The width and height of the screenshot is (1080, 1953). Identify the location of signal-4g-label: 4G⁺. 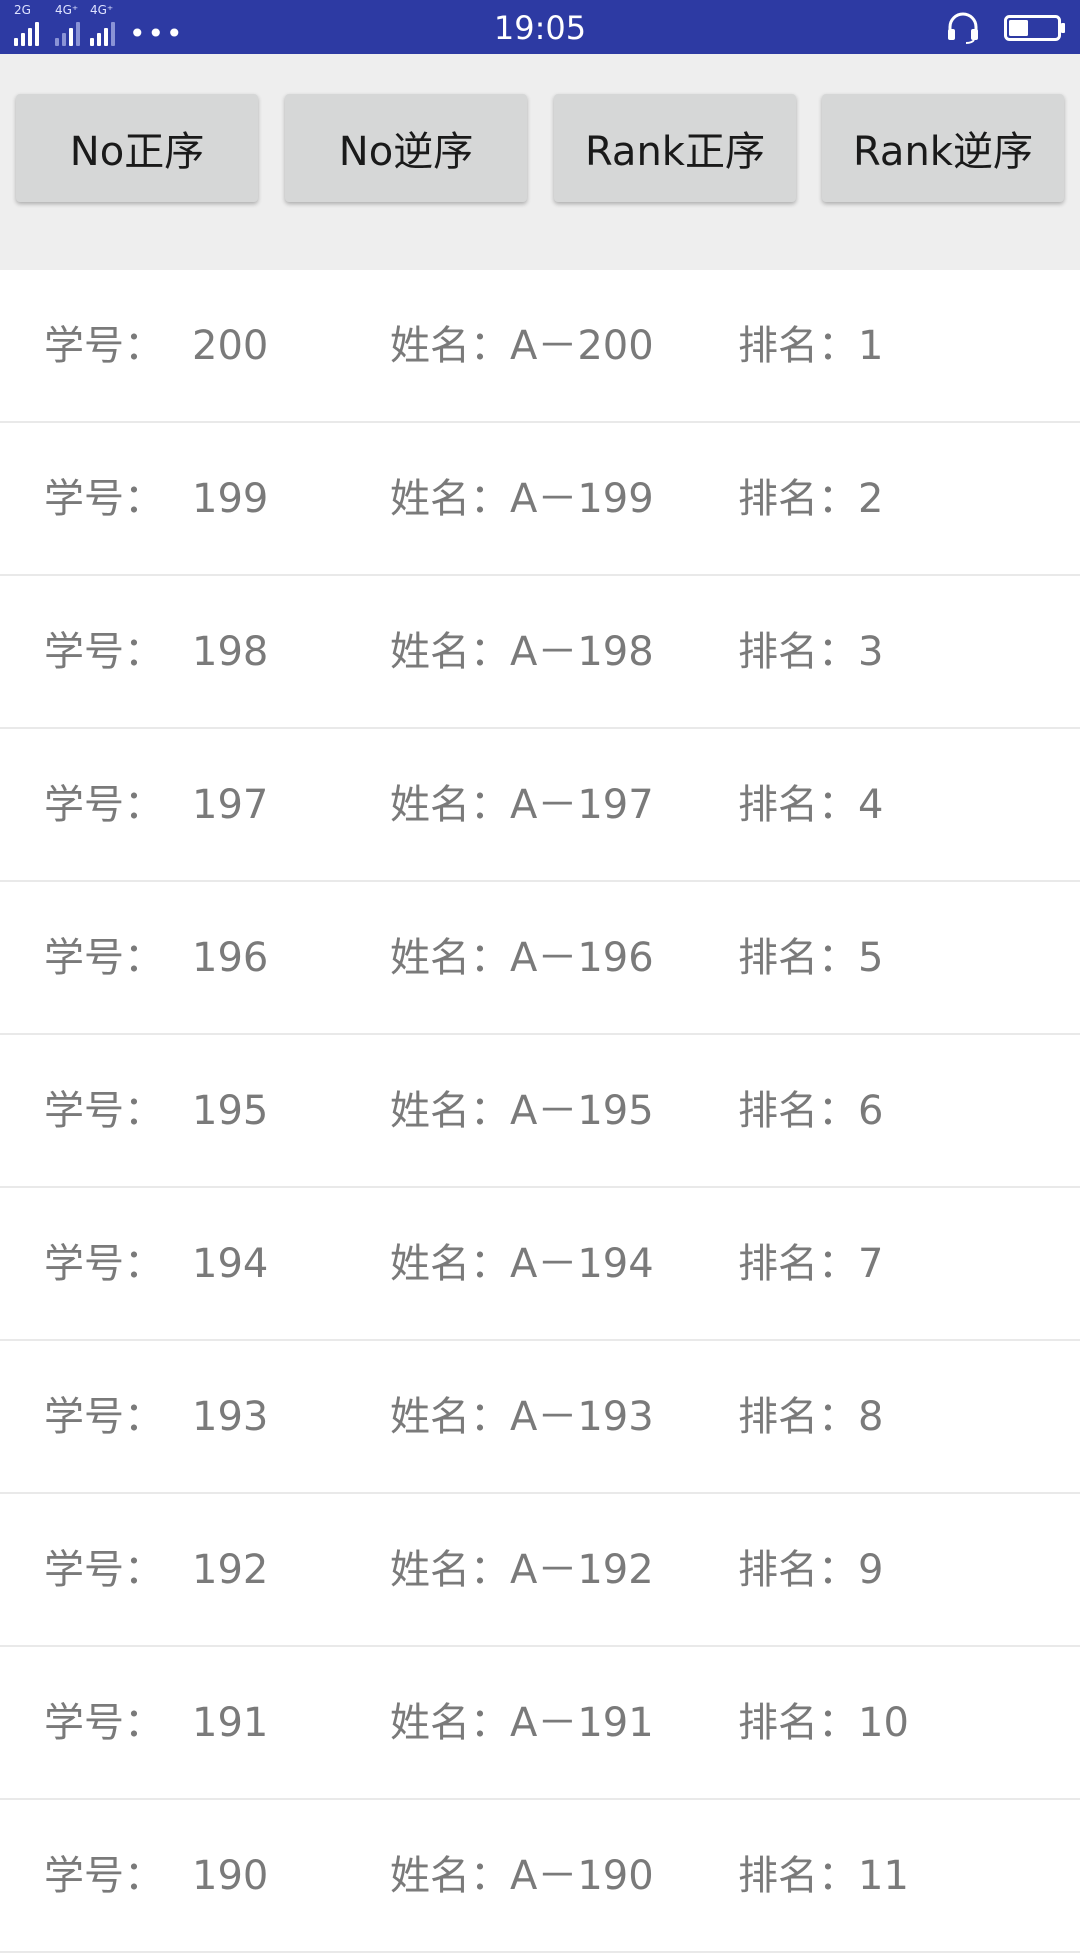
(102, 10).